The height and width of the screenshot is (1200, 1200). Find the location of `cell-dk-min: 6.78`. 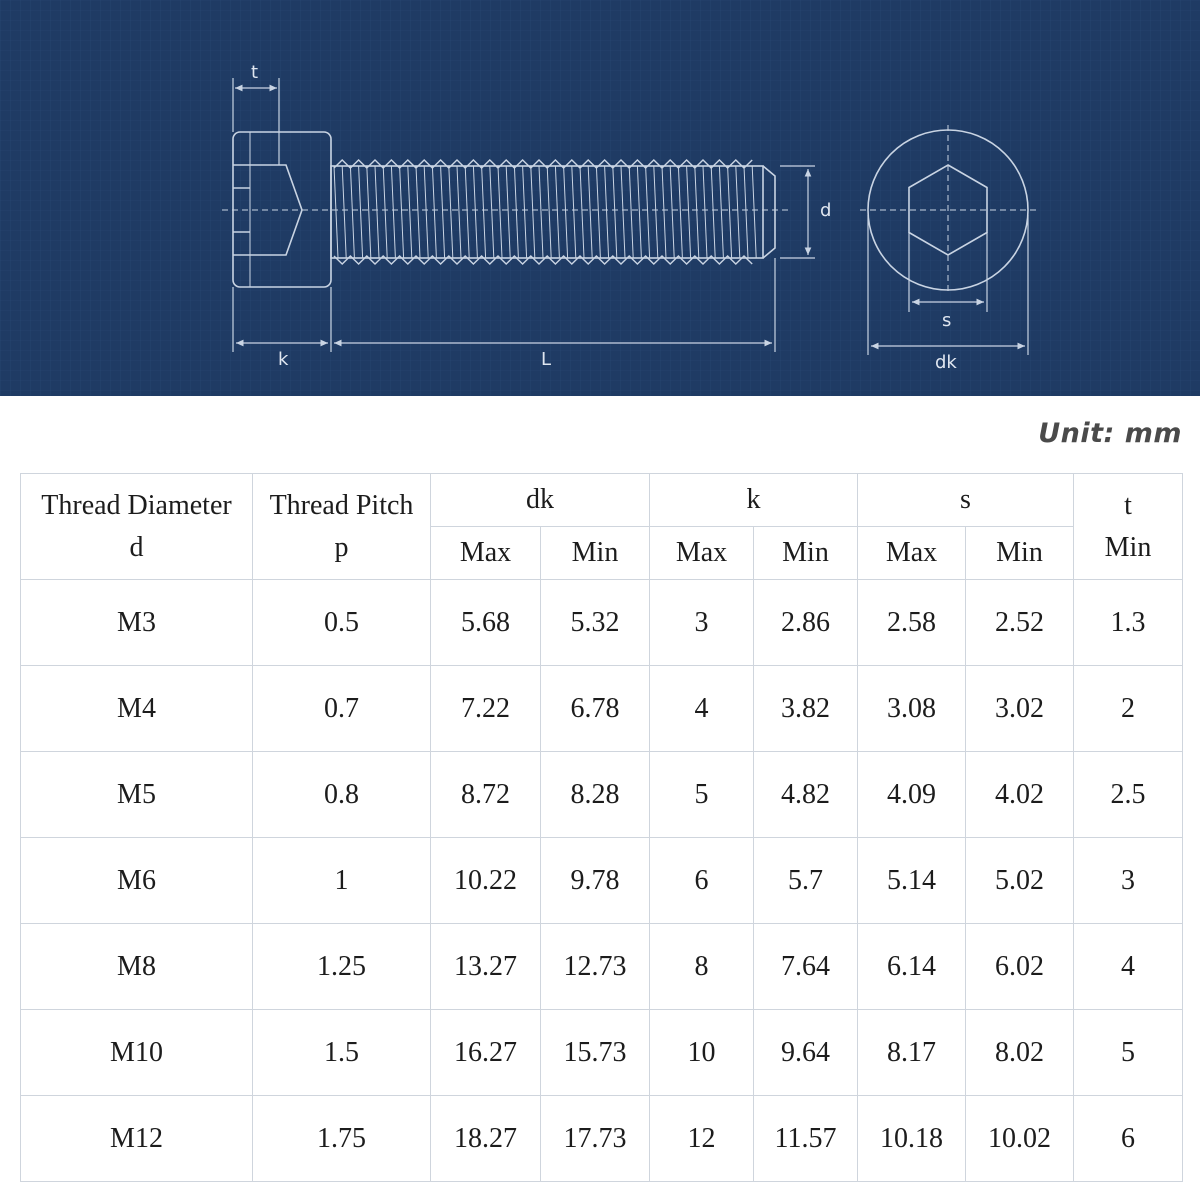

cell-dk-min: 6.78 is located at coordinates (595, 708).